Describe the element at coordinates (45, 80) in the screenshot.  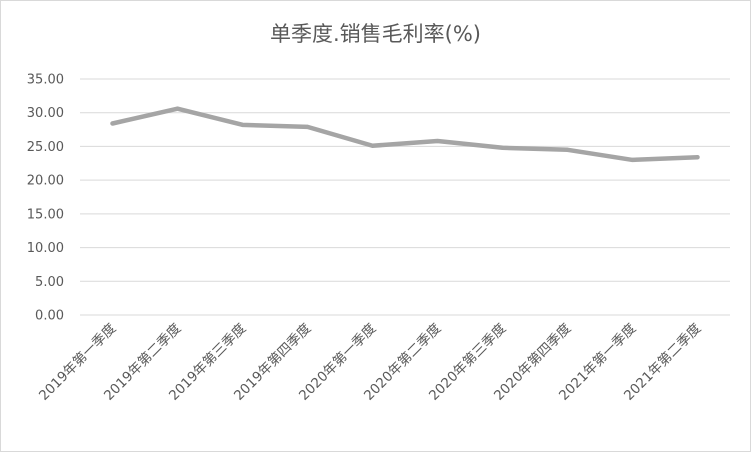
I see `y-tick-label: 35.00` at that location.